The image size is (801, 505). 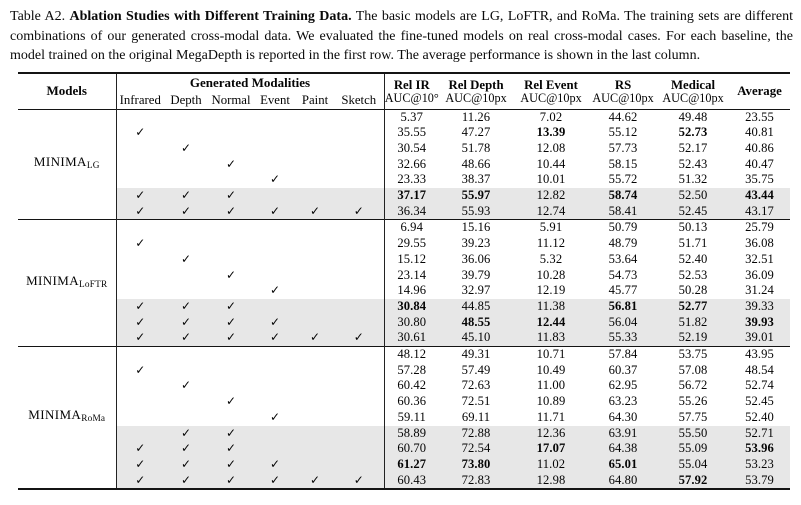 What do you see at coordinates (623, 258) in the screenshot?
I see `value-rs: 53.64` at bounding box center [623, 258].